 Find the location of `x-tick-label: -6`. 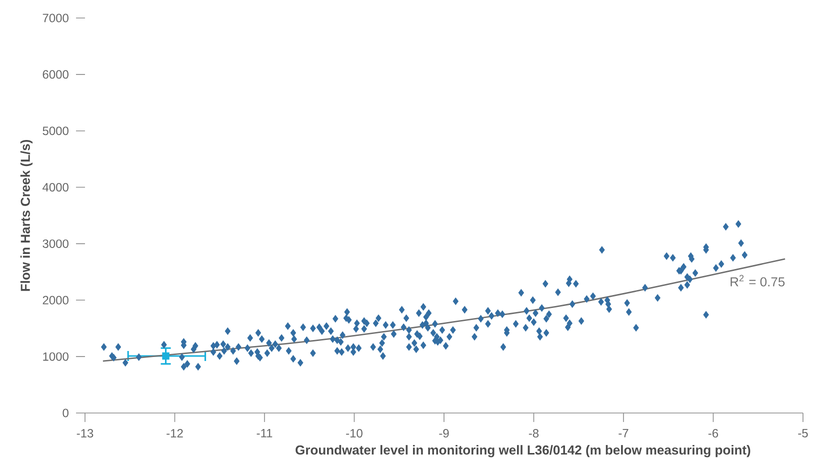

x-tick-label: -6 is located at coordinates (713, 433).